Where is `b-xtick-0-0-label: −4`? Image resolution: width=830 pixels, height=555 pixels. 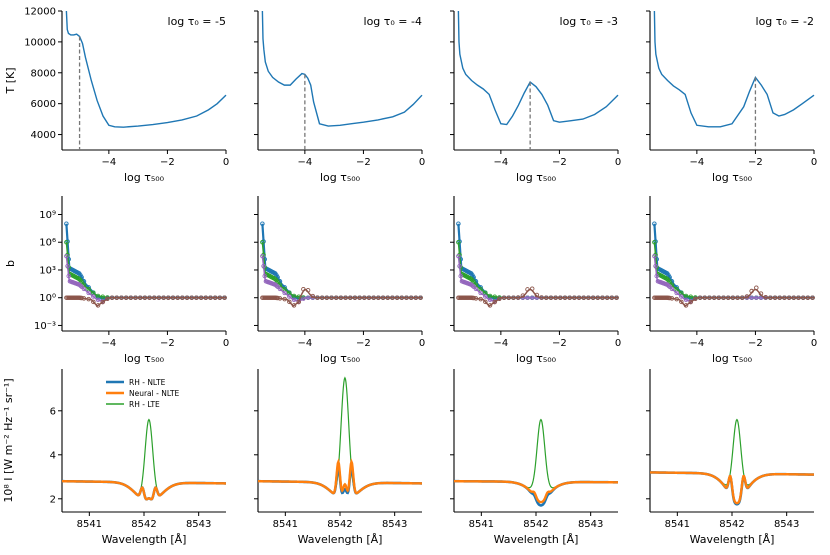 b-xtick-0-0-label: −4 is located at coordinates (108, 343).